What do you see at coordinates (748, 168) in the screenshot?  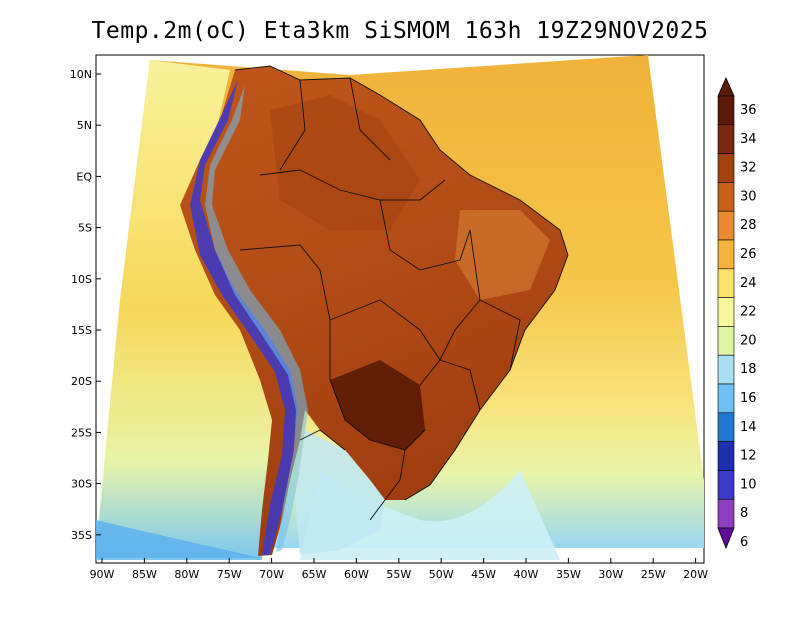 I see `colorbar-label: 32` at bounding box center [748, 168].